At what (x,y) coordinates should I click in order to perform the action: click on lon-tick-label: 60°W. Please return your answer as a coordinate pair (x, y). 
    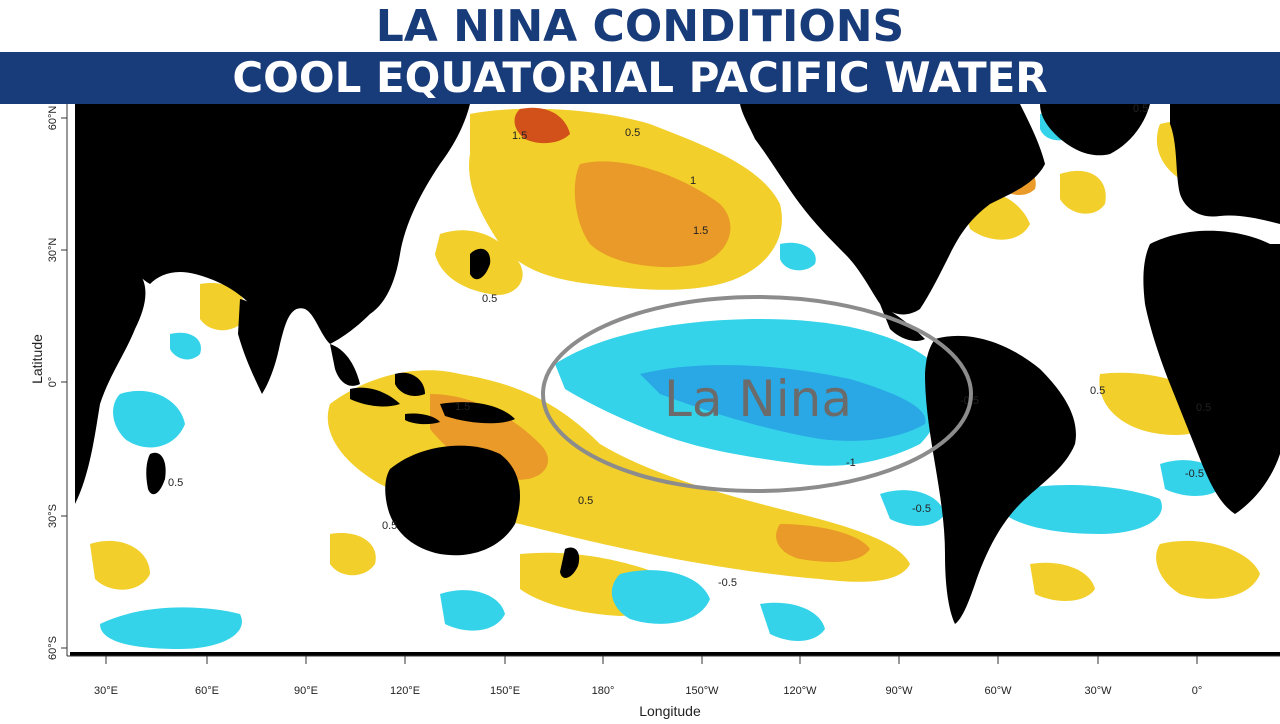
    Looking at the image, I should click on (998, 691).